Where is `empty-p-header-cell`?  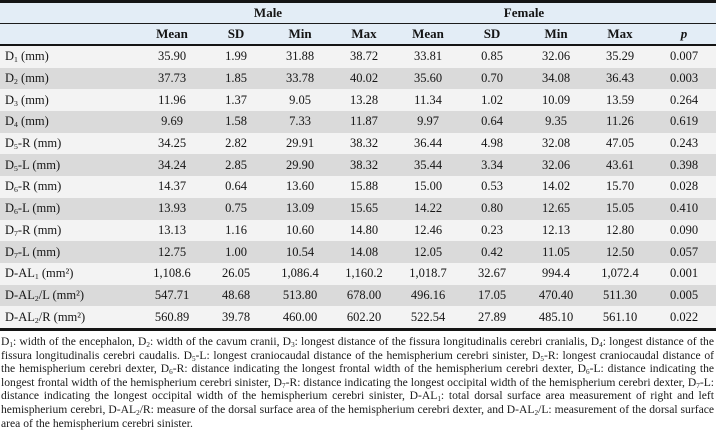
empty-p-header-cell is located at coordinates (684, 13).